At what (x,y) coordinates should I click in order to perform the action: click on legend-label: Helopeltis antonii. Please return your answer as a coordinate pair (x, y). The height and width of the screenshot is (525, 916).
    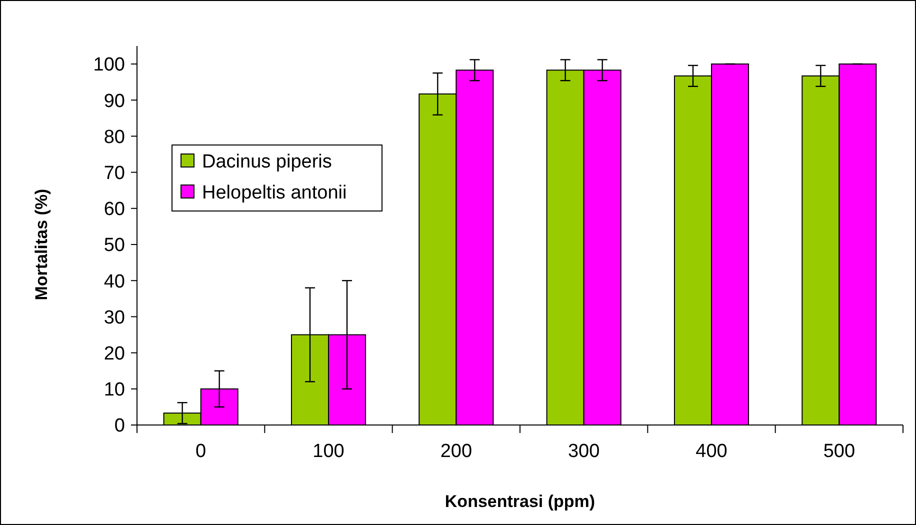
    Looking at the image, I should click on (274, 193).